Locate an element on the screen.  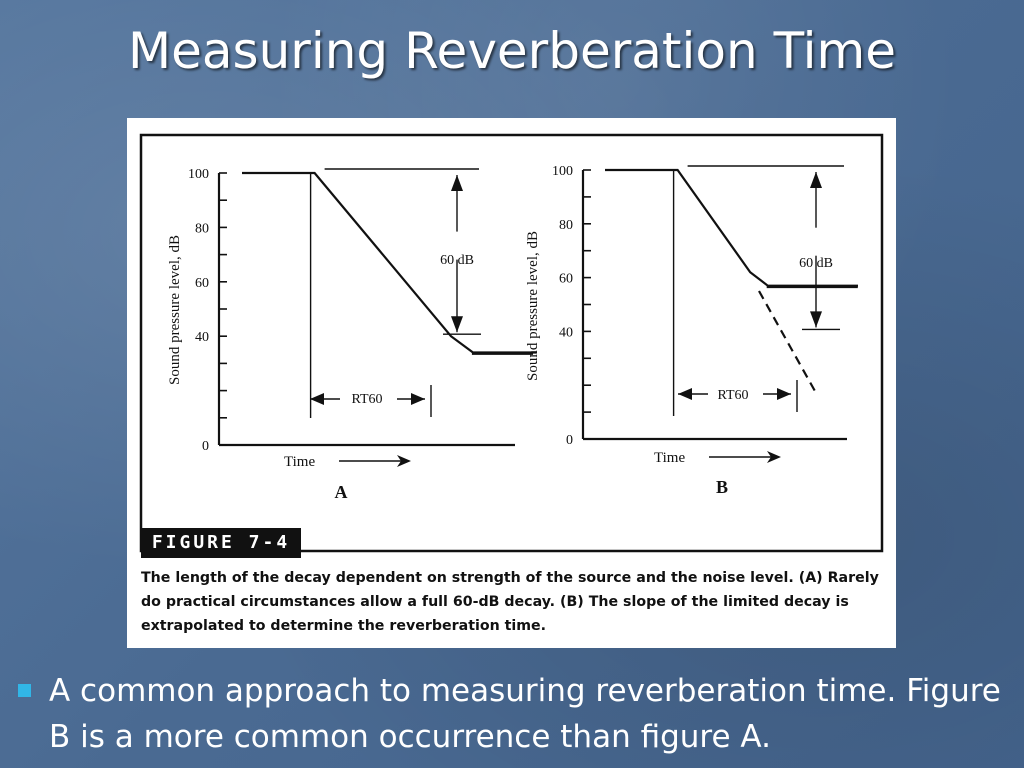
chart-a-ytick-label: 100 is located at coordinates (198, 174).